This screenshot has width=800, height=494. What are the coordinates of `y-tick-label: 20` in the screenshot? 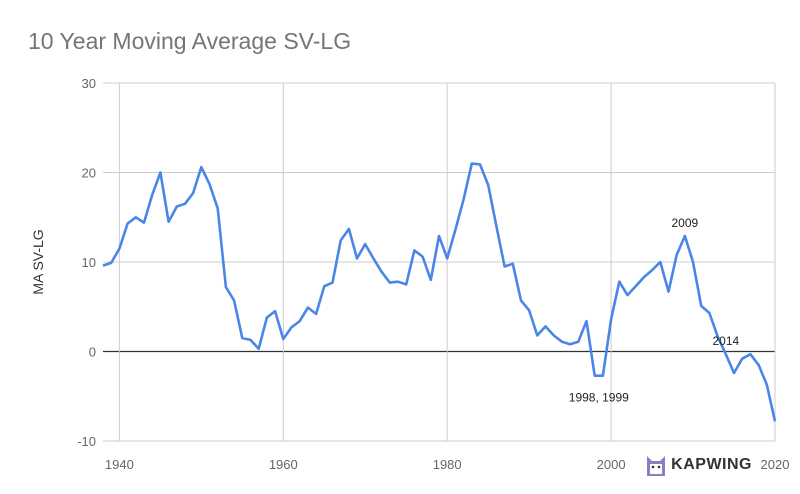 It's located at (89, 173).